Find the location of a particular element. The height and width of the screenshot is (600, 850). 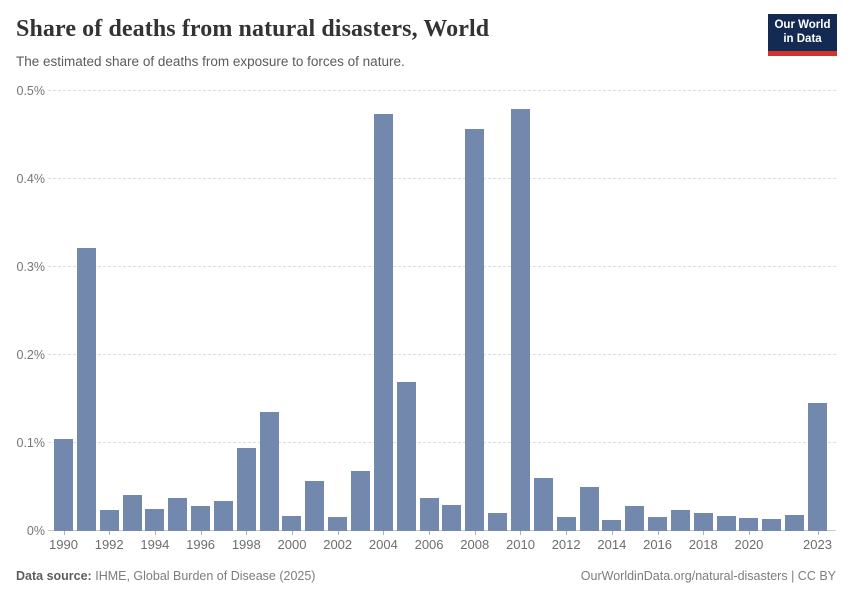

gridline-0.4% is located at coordinates (442, 178).